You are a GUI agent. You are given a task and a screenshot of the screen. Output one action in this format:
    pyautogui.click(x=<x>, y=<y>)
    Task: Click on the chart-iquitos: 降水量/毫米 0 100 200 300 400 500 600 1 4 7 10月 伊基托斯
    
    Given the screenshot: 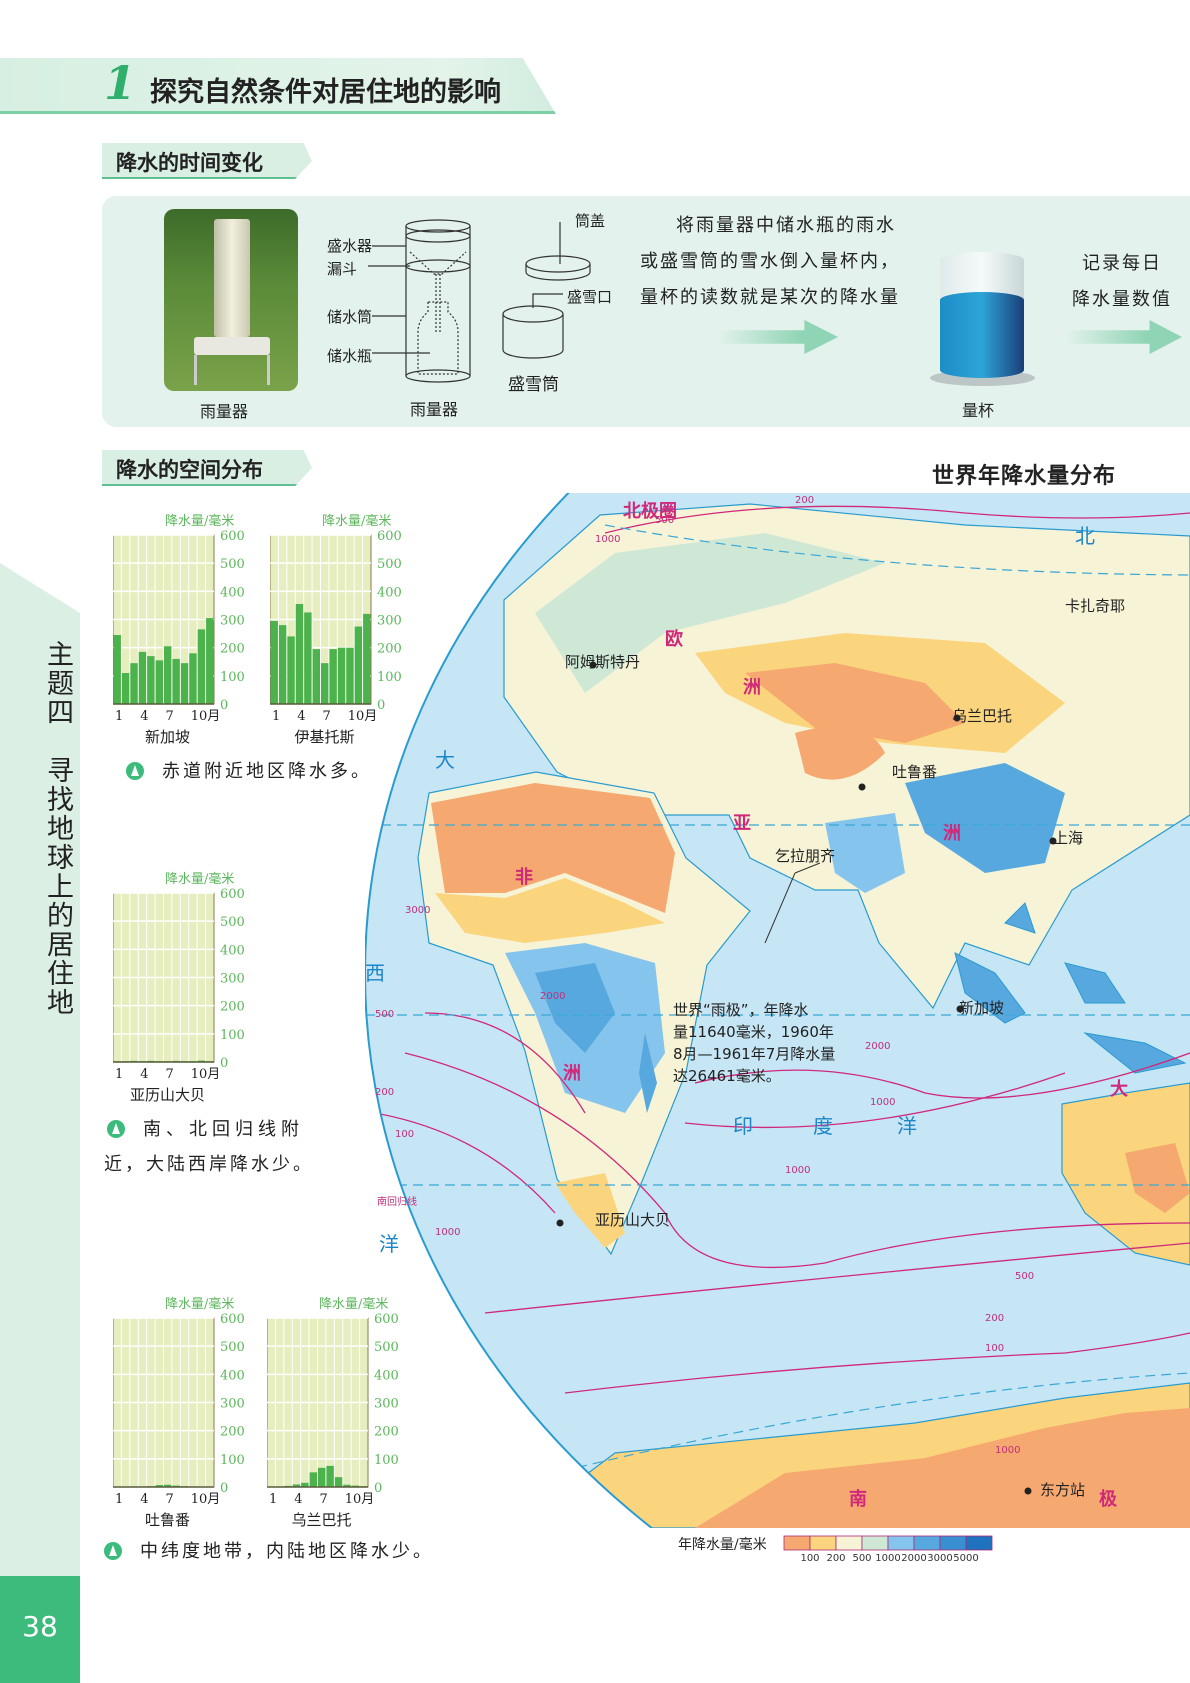 What is the action you would take?
    pyautogui.click(x=344, y=635)
    